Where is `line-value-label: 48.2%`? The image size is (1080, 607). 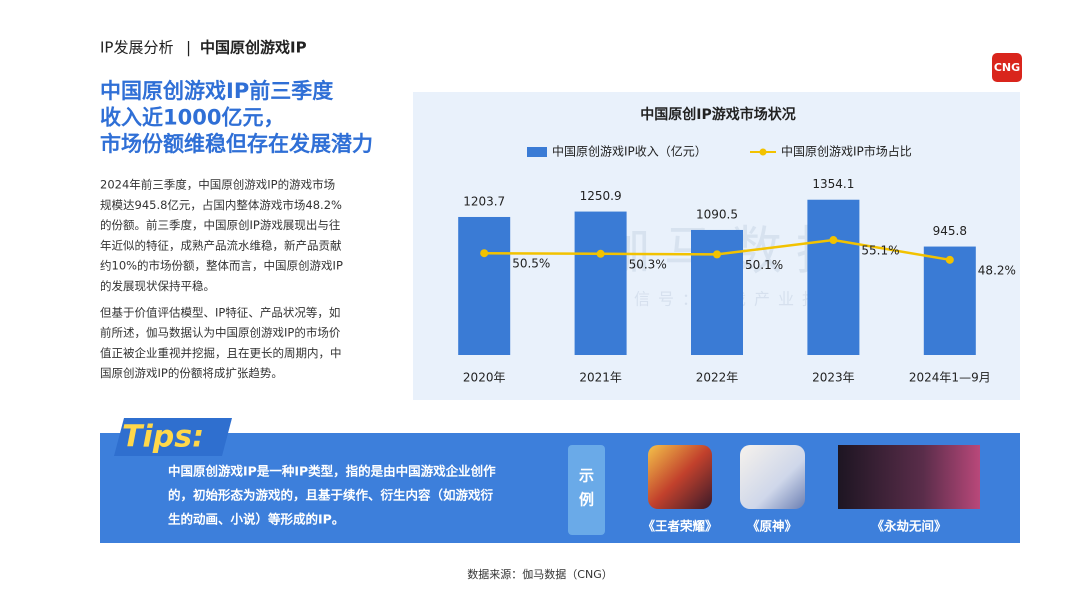
line-value-label: 48.2% is located at coordinates (997, 270).